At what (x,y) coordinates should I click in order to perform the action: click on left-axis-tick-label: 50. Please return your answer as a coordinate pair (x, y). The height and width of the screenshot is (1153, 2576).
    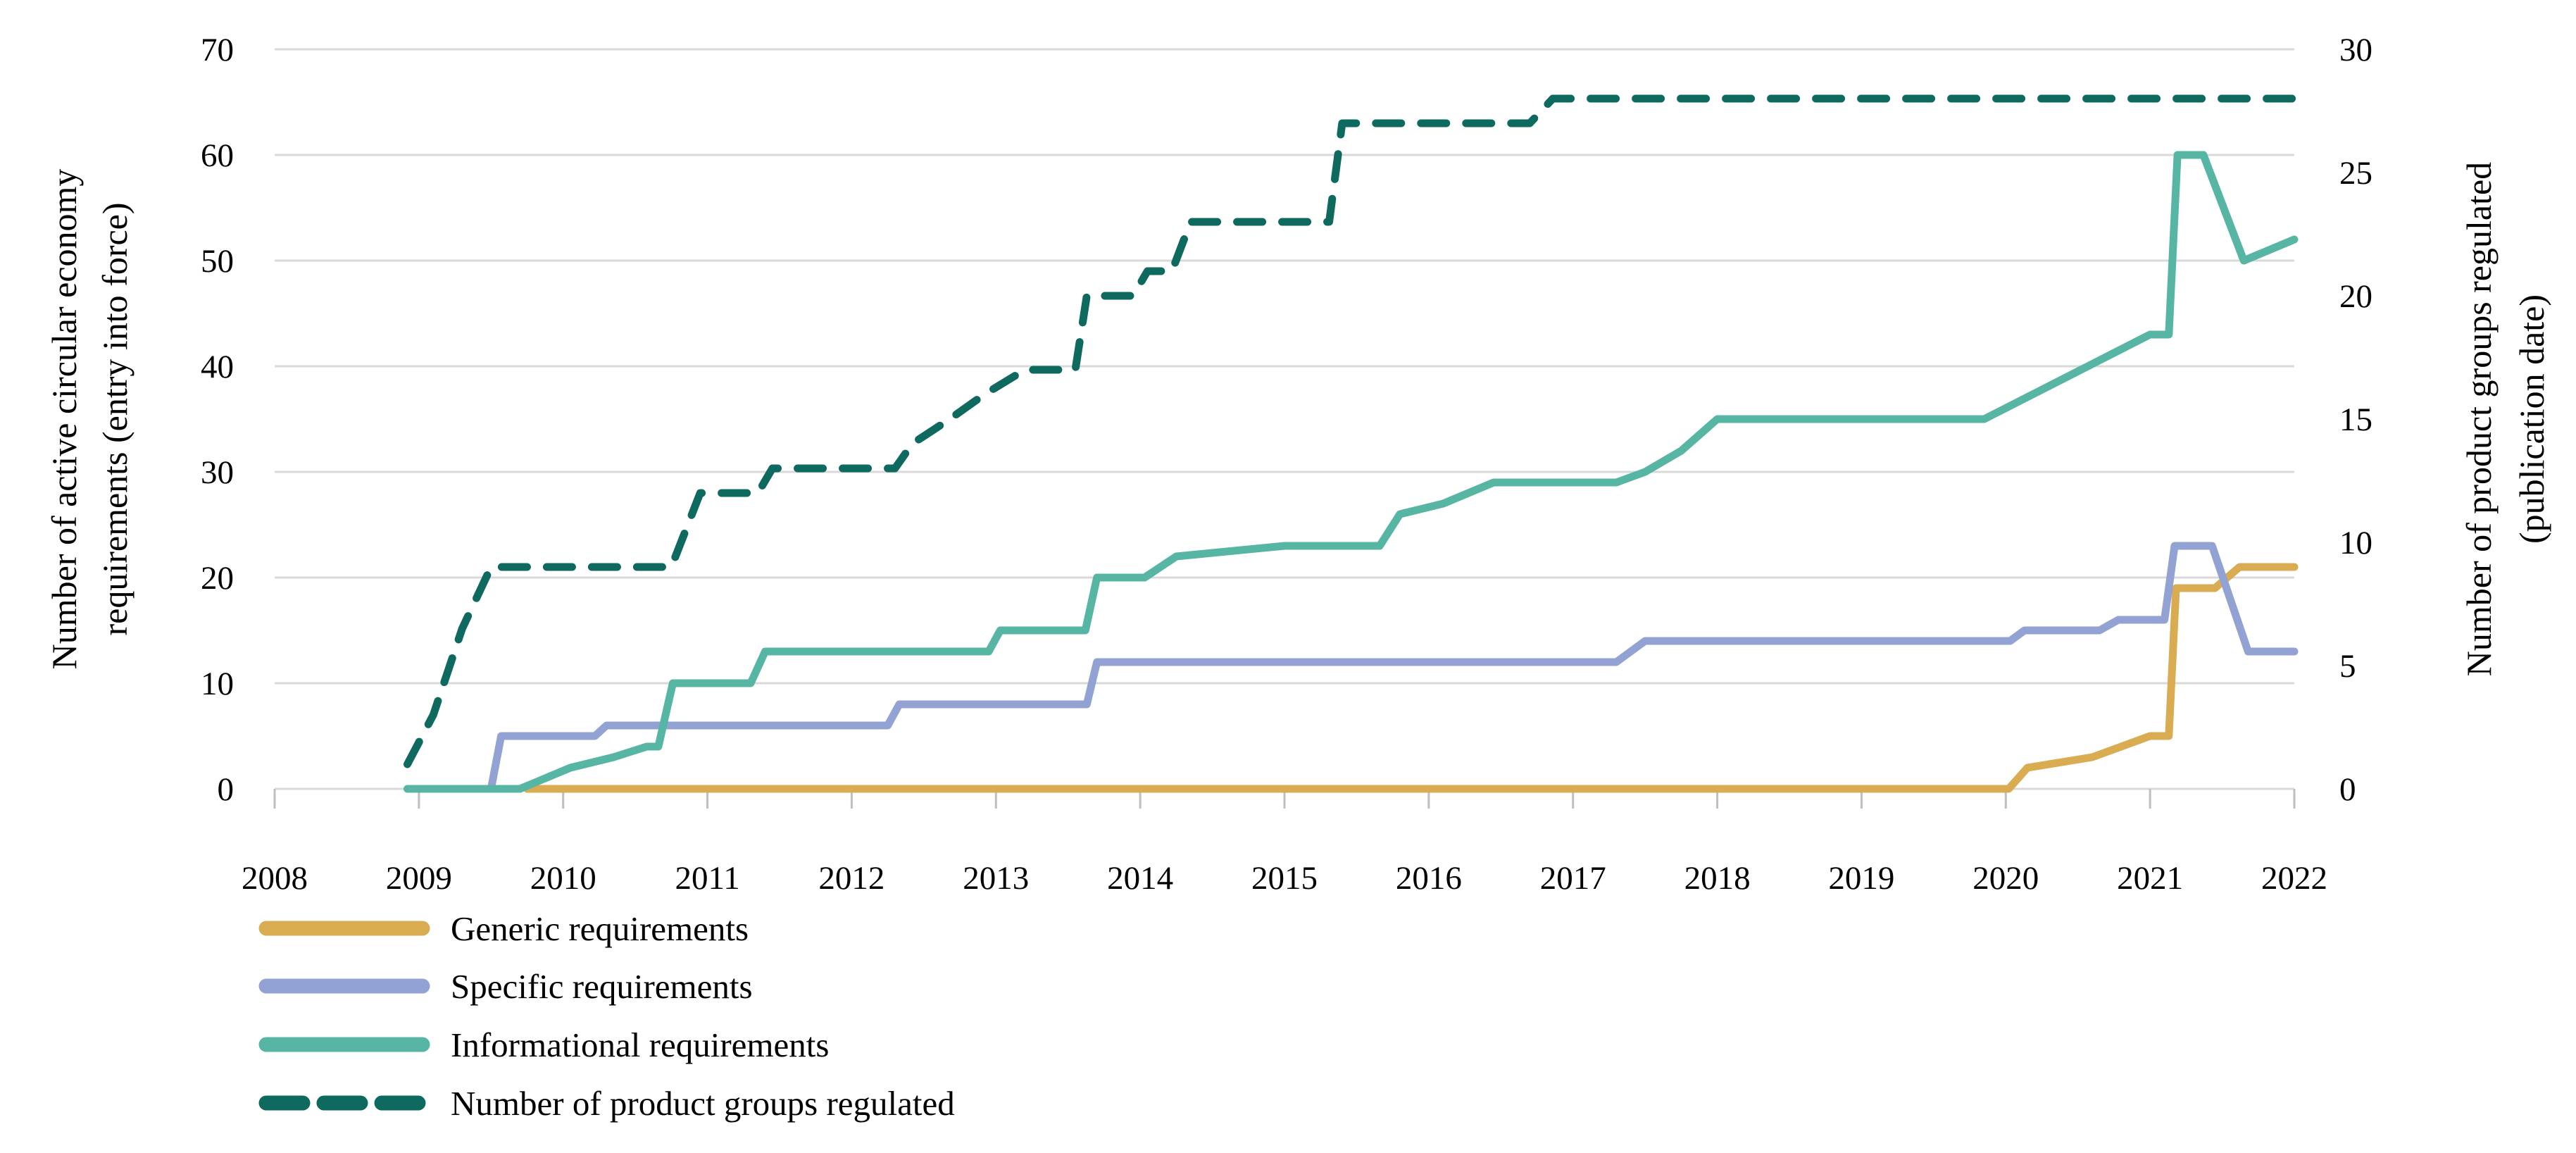
    Looking at the image, I should click on (217, 261).